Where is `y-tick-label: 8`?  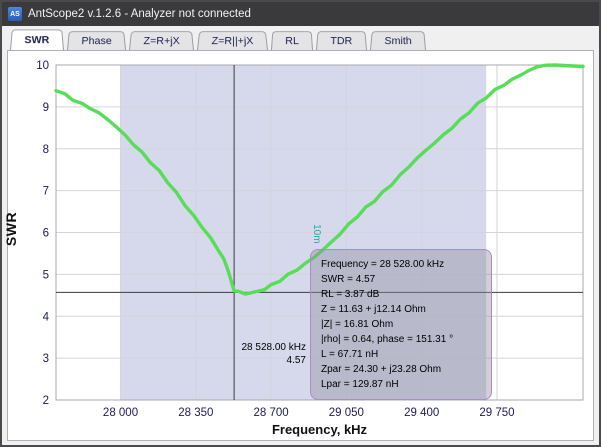 y-tick-label: 8 is located at coordinates (46, 150).